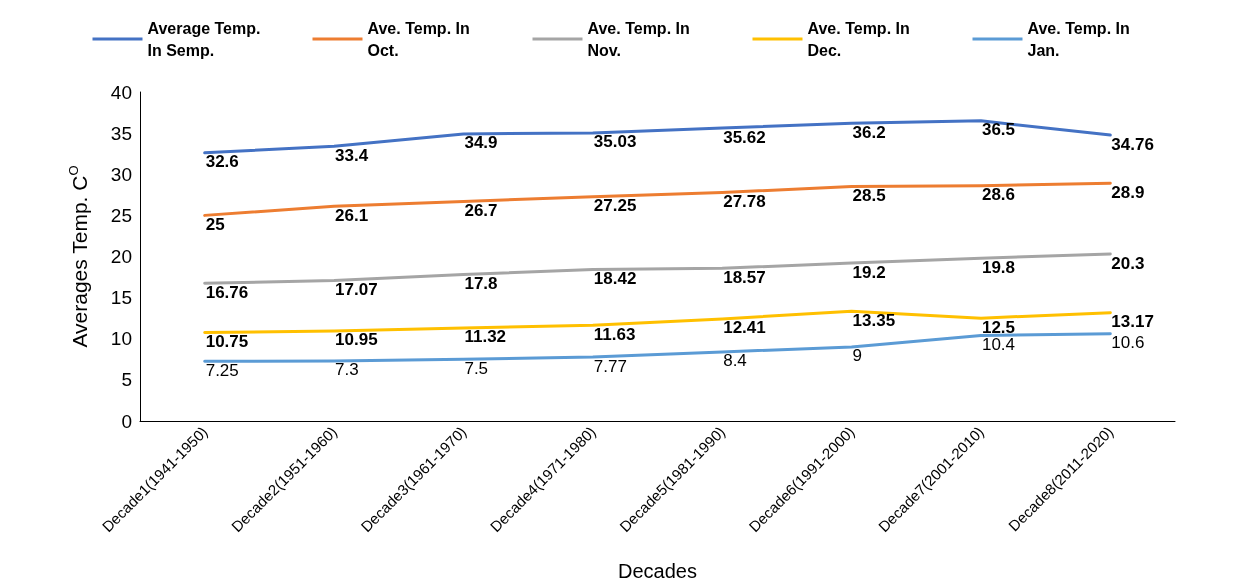 This screenshot has height=586, width=1250. Describe the element at coordinates (352, 155) in the screenshot. I see `data-label: 33.4` at that location.